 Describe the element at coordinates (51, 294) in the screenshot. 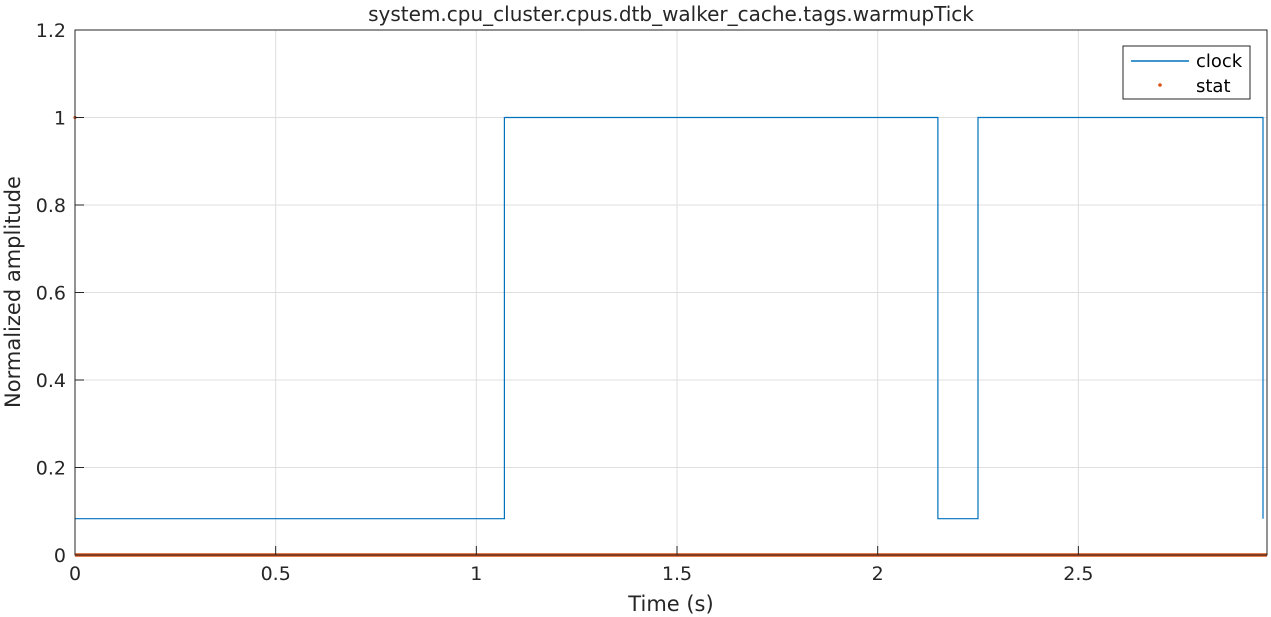

I see `y-tick-label: 0.6` at that location.